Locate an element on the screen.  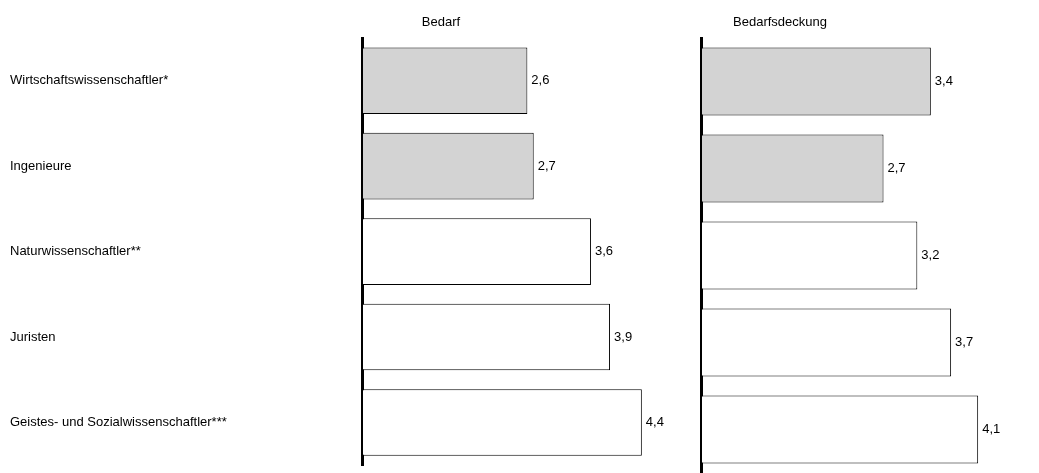
y-tick-label: Wirtschaftswissenschaftler* is located at coordinates (89, 80).